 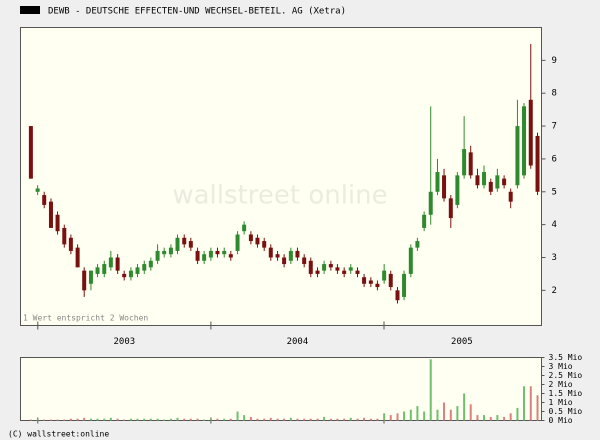 What do you see at coordinates (566, 375) in the screenshot?
I see `volume-tick-label: 2.5 Mio` at bounding box center [566, 375].